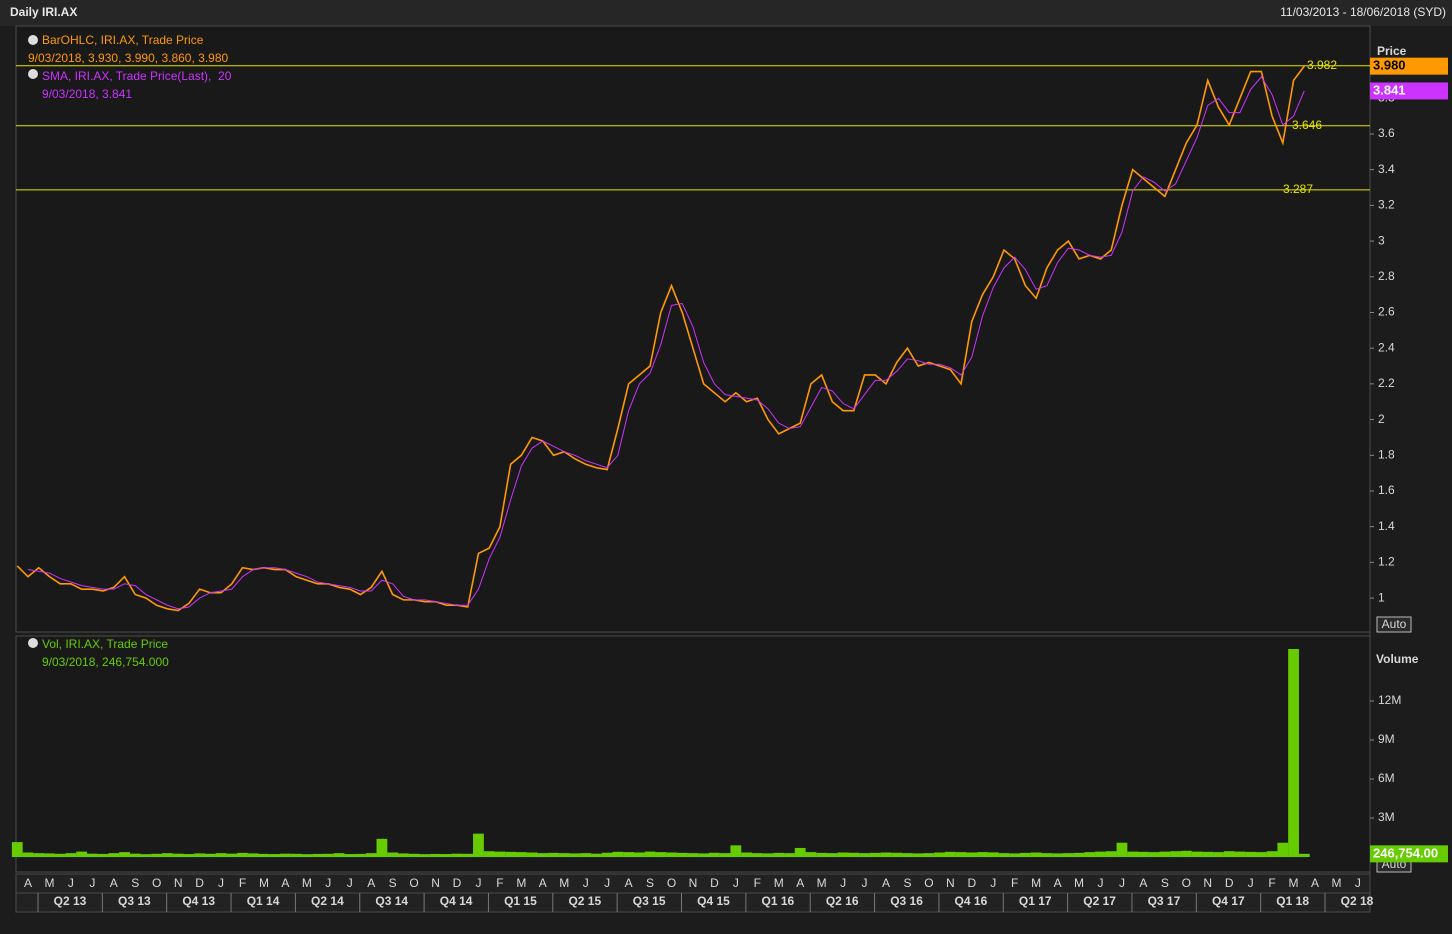  I want to click on quarter-label: Q4 17, so click(1228, 901).